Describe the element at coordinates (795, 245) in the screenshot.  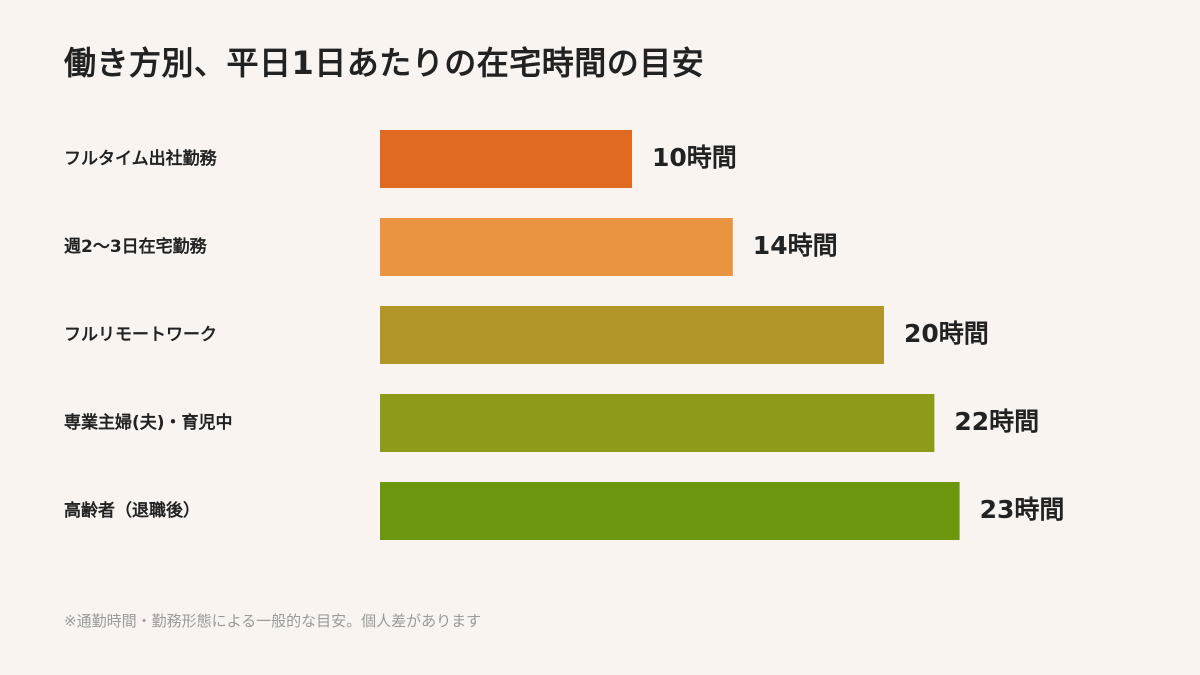
I see `value-label: 14時間` at that location.